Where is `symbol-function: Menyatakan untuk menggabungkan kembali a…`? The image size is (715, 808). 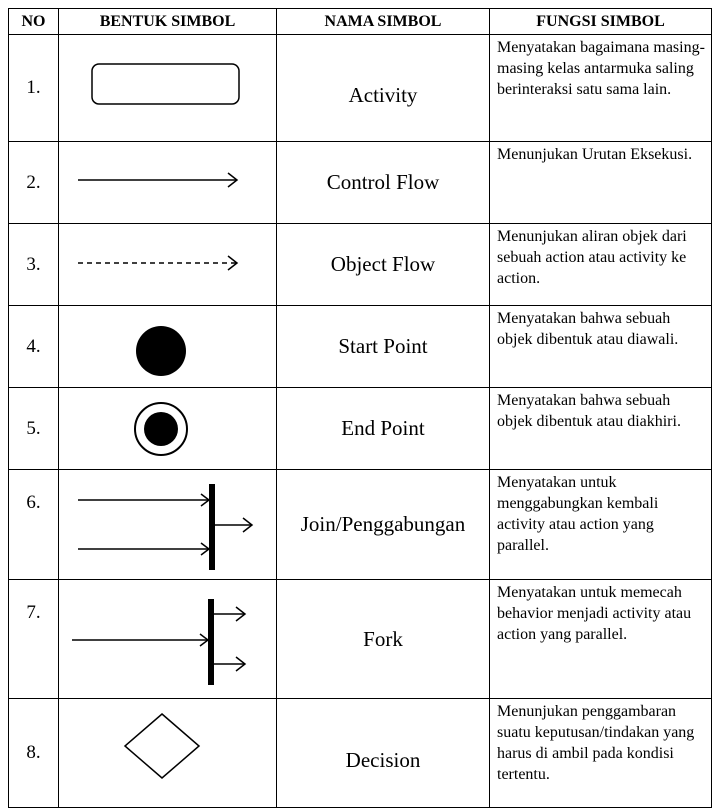 symbol-function: Menyatakan untuk menggabungkan kembali a… is located at coordinates (600, 524).